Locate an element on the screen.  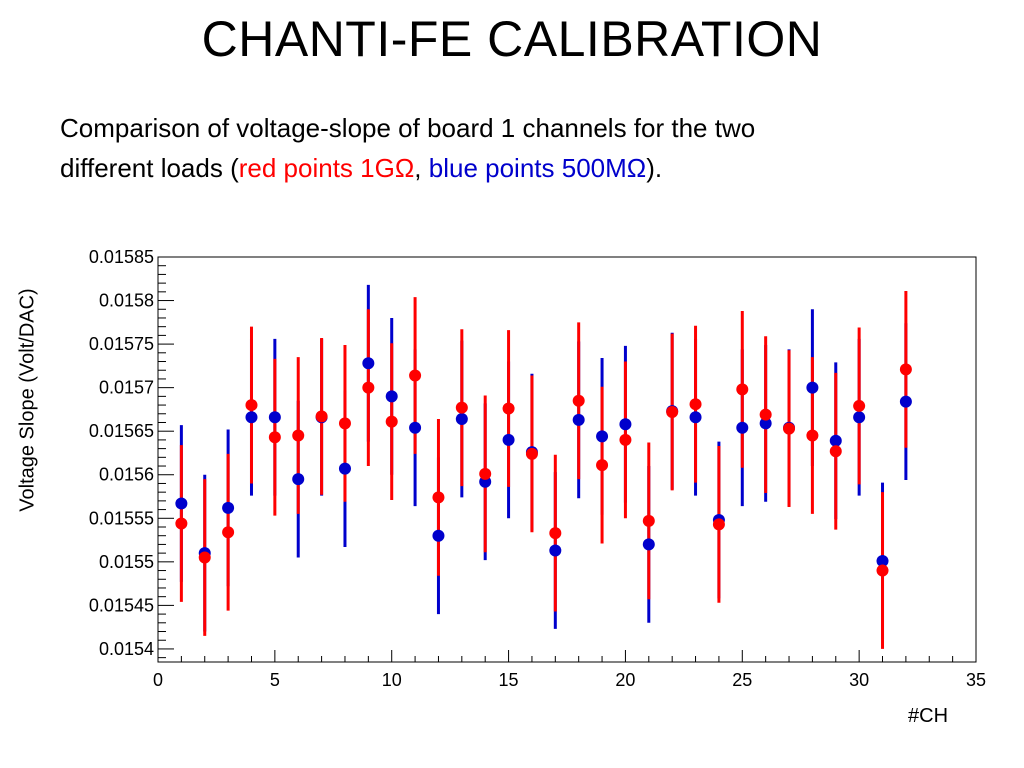
y-tick-label: 0.0156 is located at coordinates (126, 475).